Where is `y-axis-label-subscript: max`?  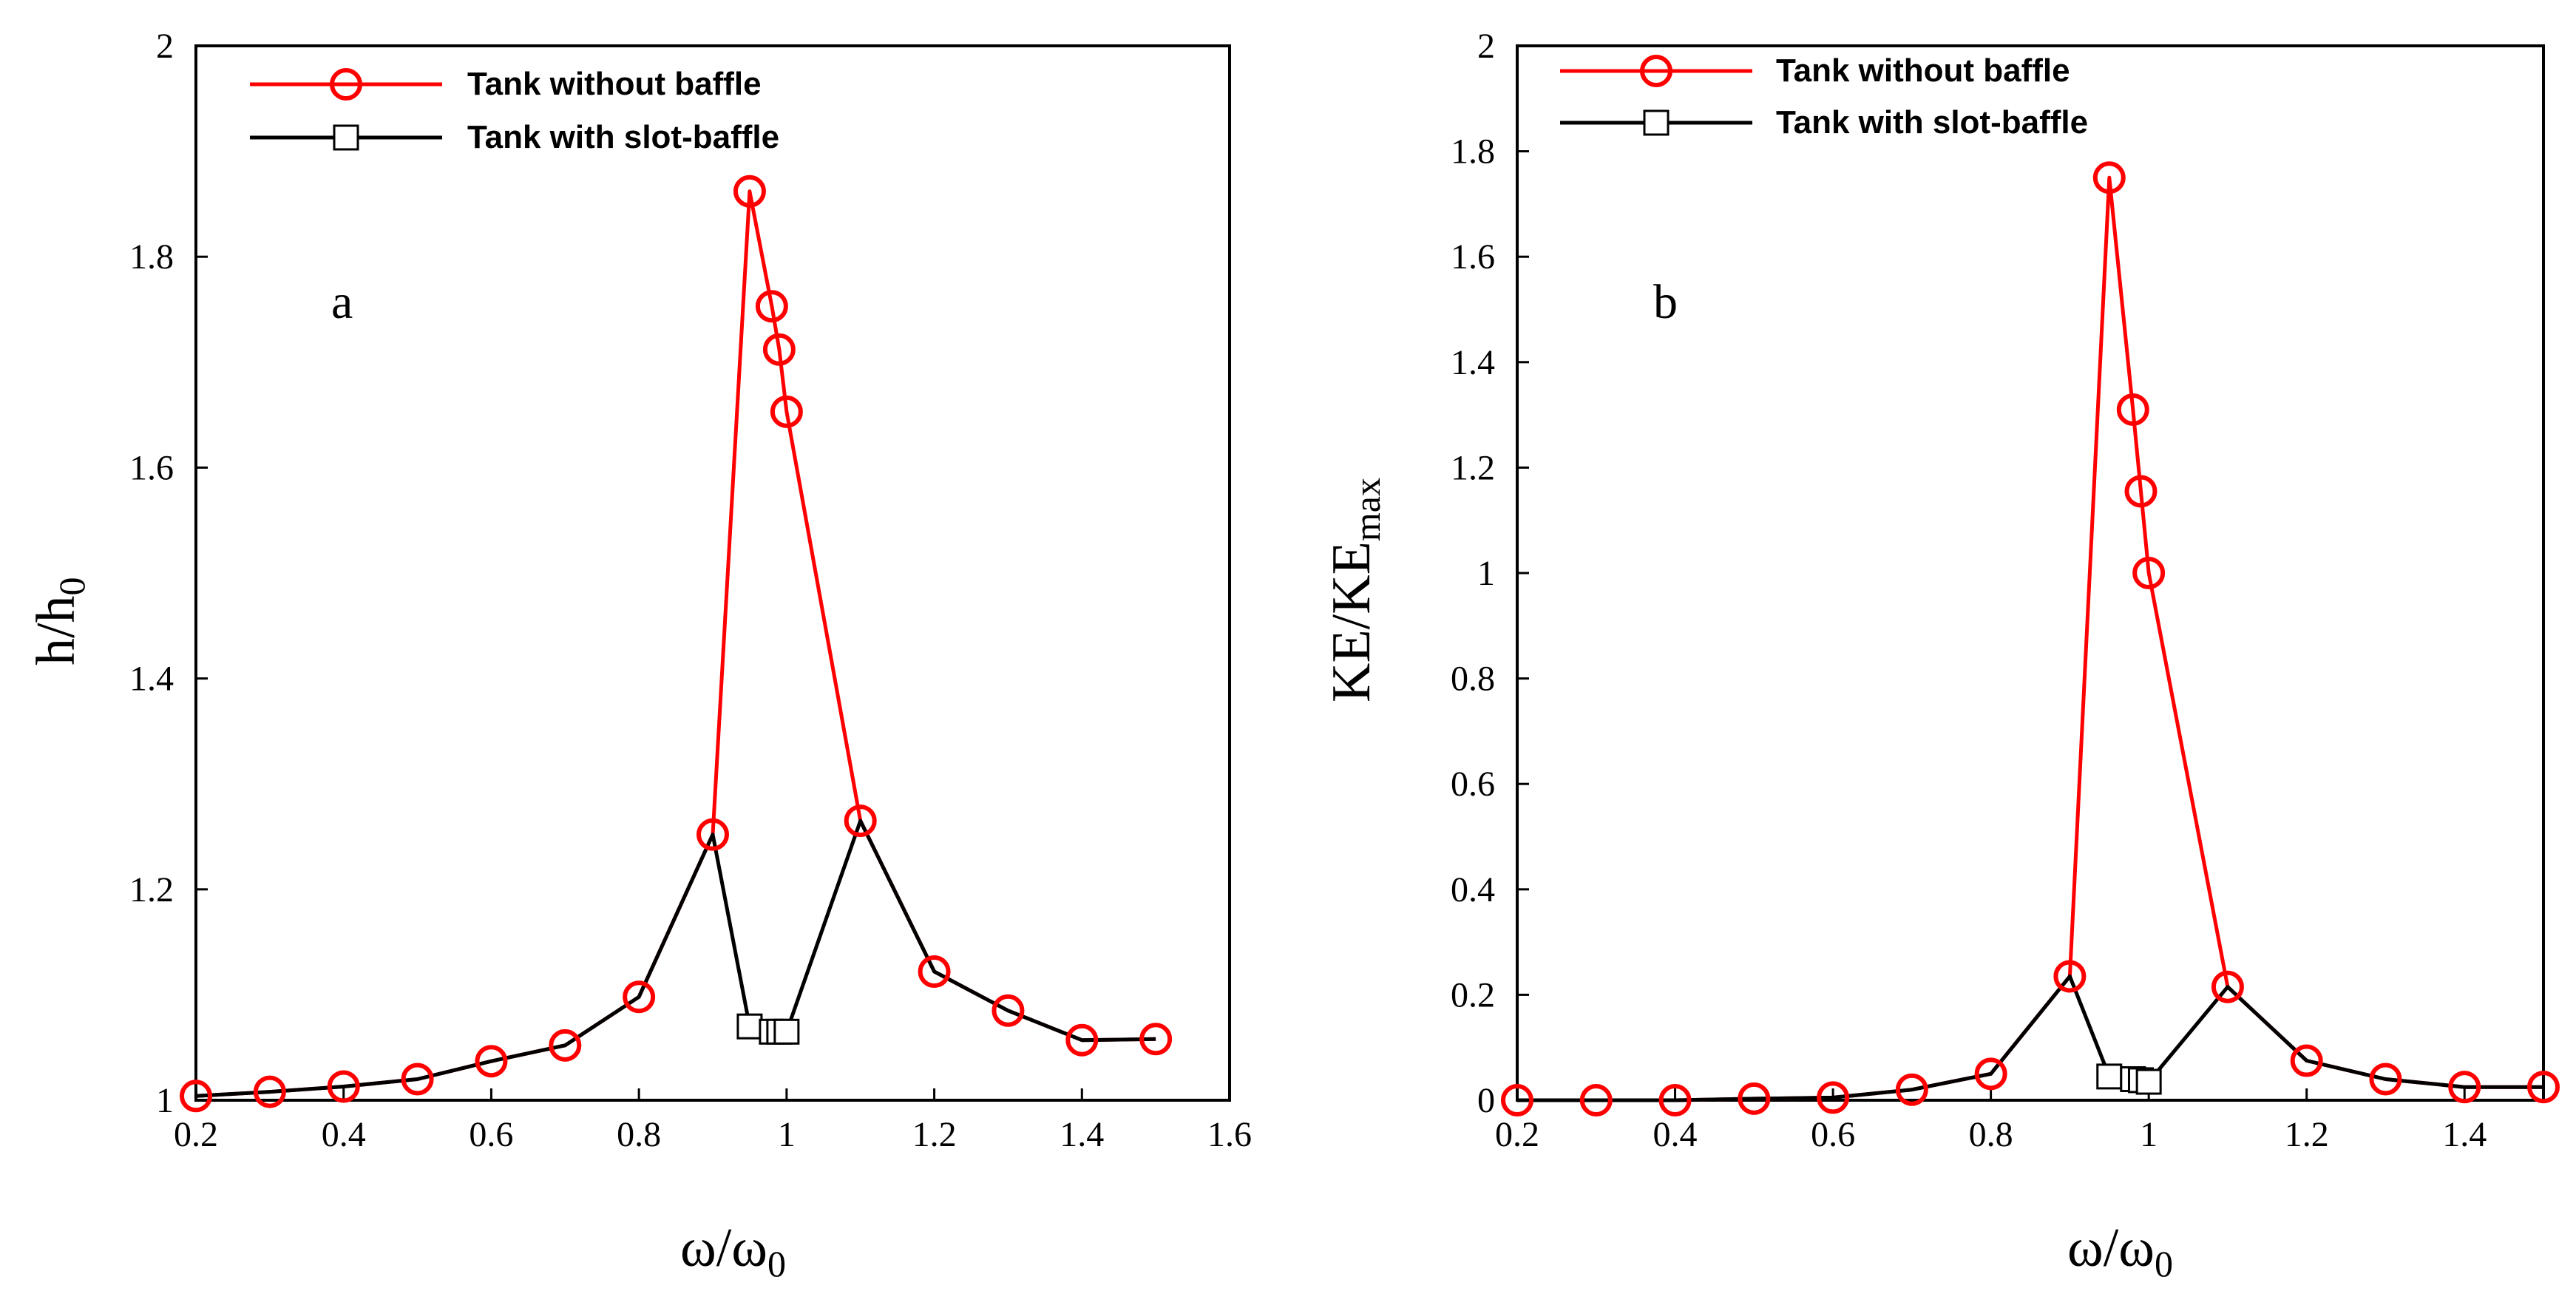
y-axis-label-subscript: max is located at coordinates (1367, 510).